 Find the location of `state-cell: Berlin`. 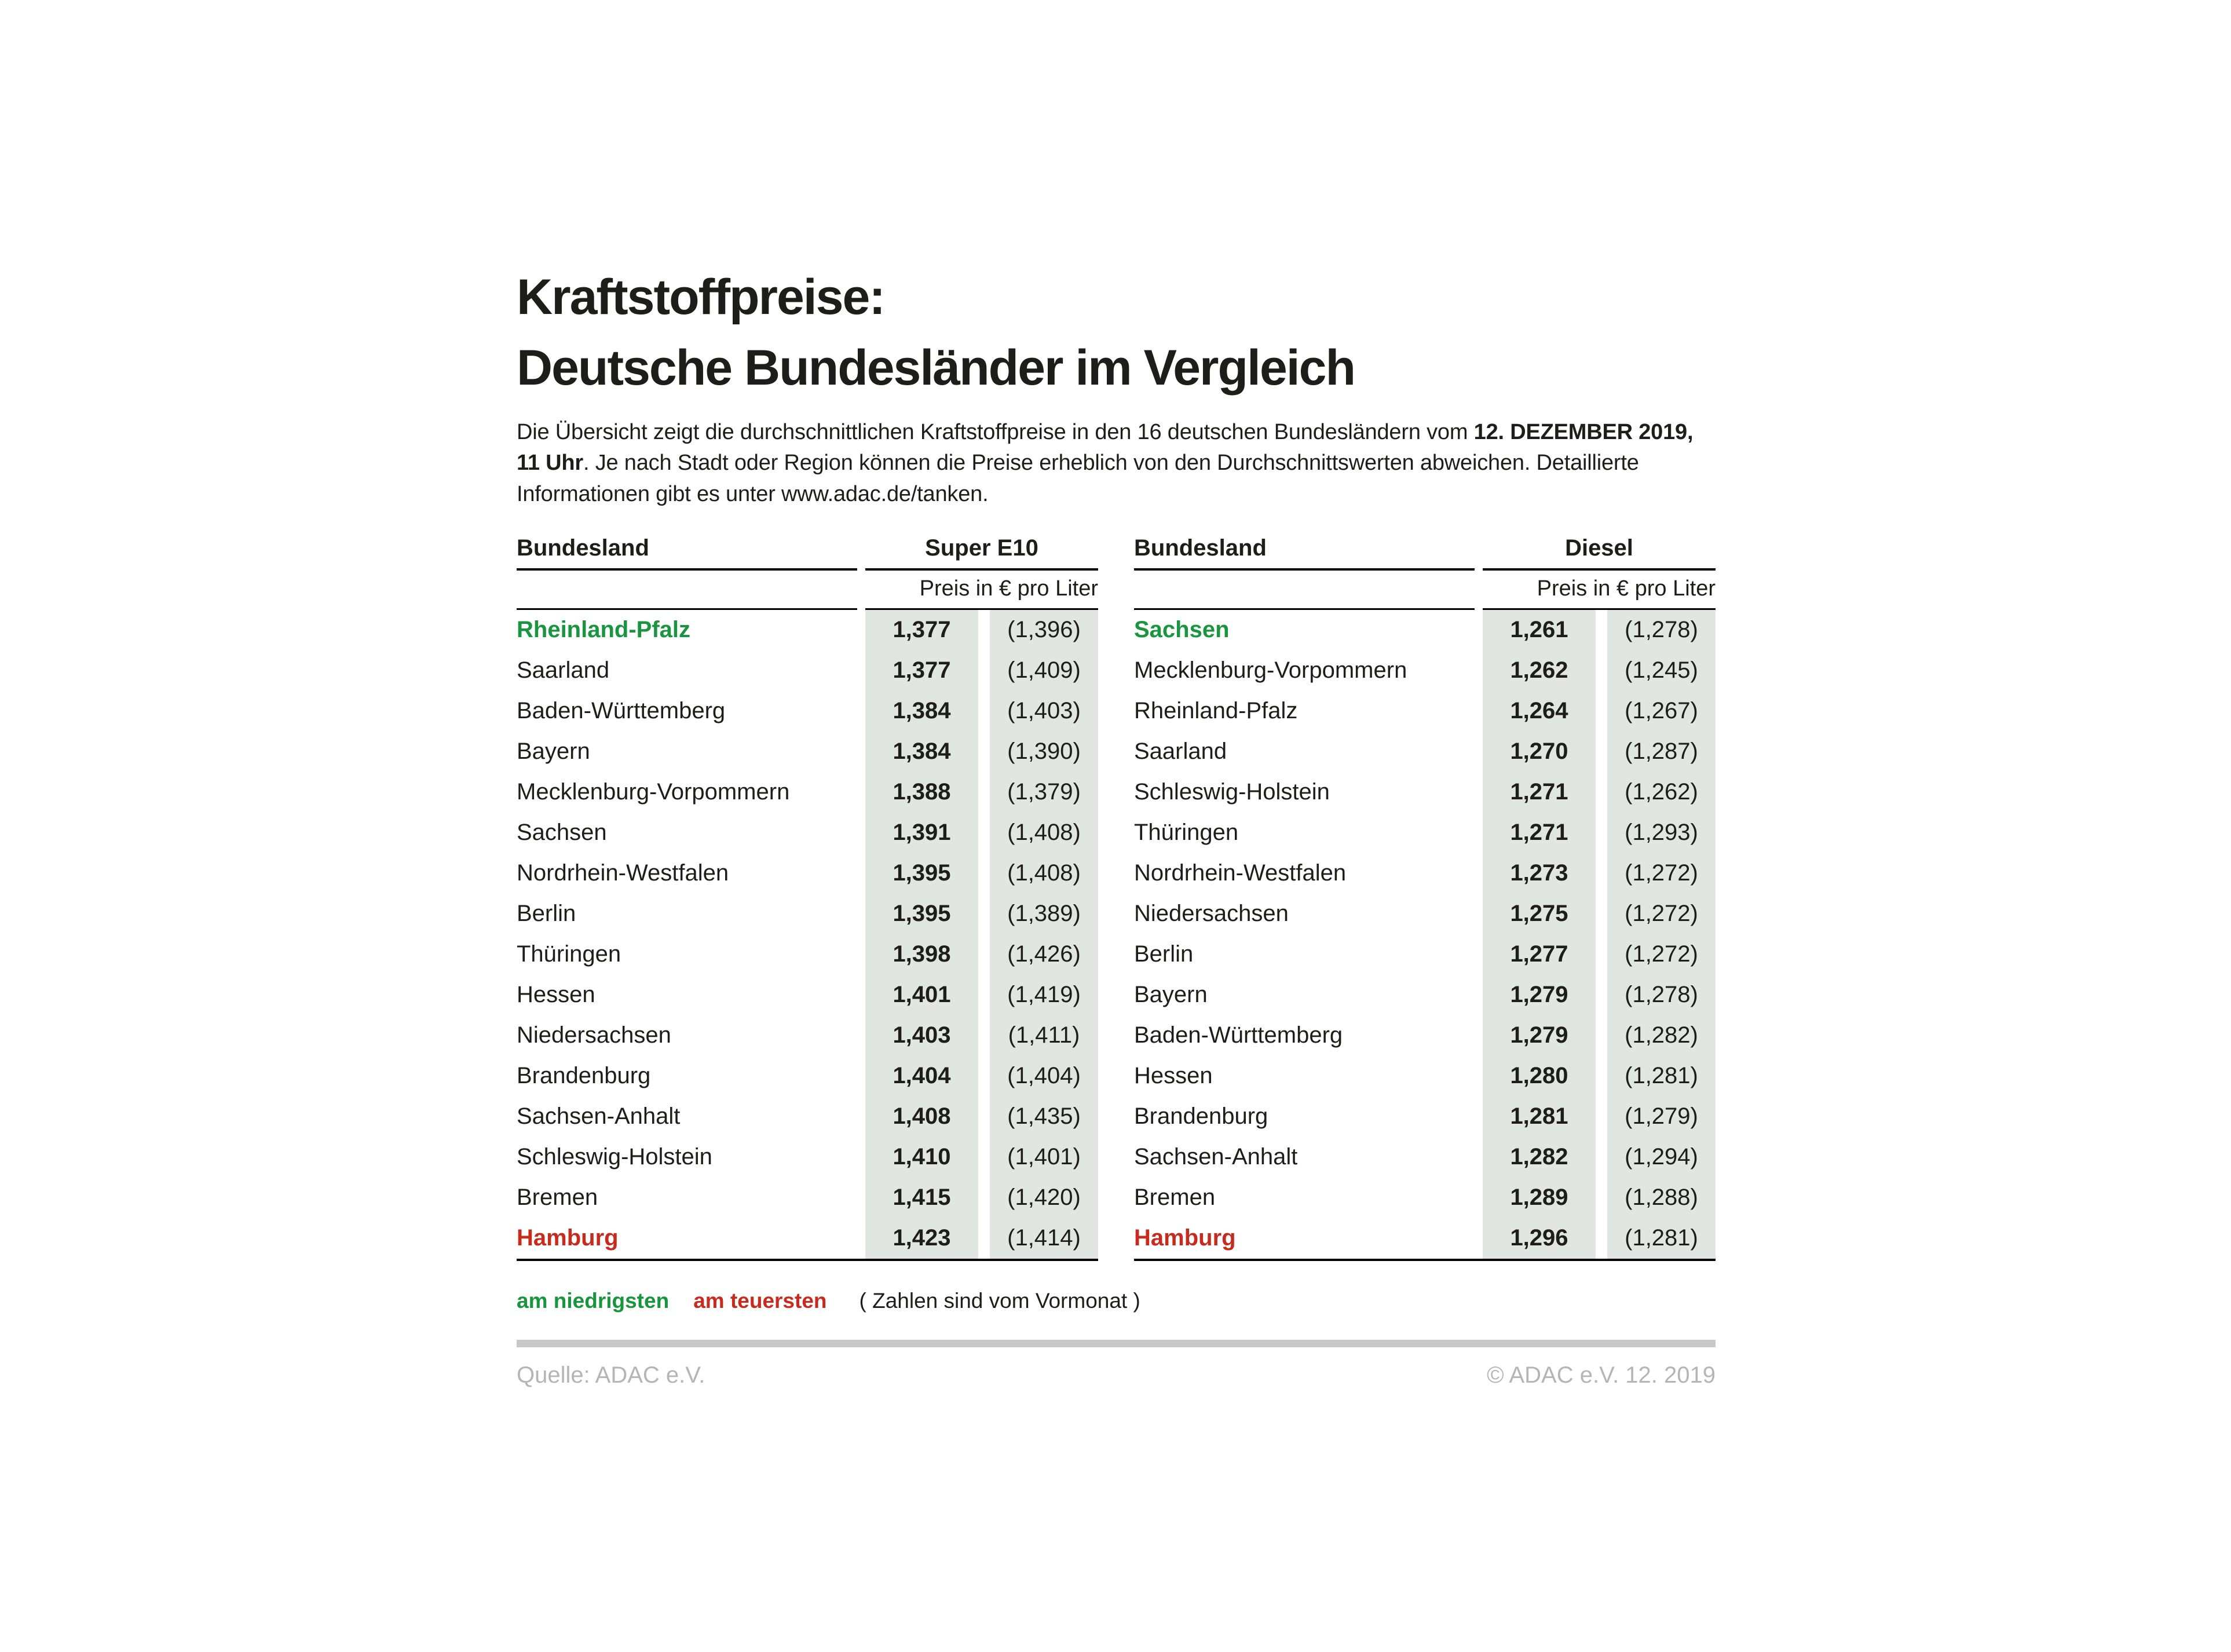

state-cell: Berlin is located at coordinates (546, 914).